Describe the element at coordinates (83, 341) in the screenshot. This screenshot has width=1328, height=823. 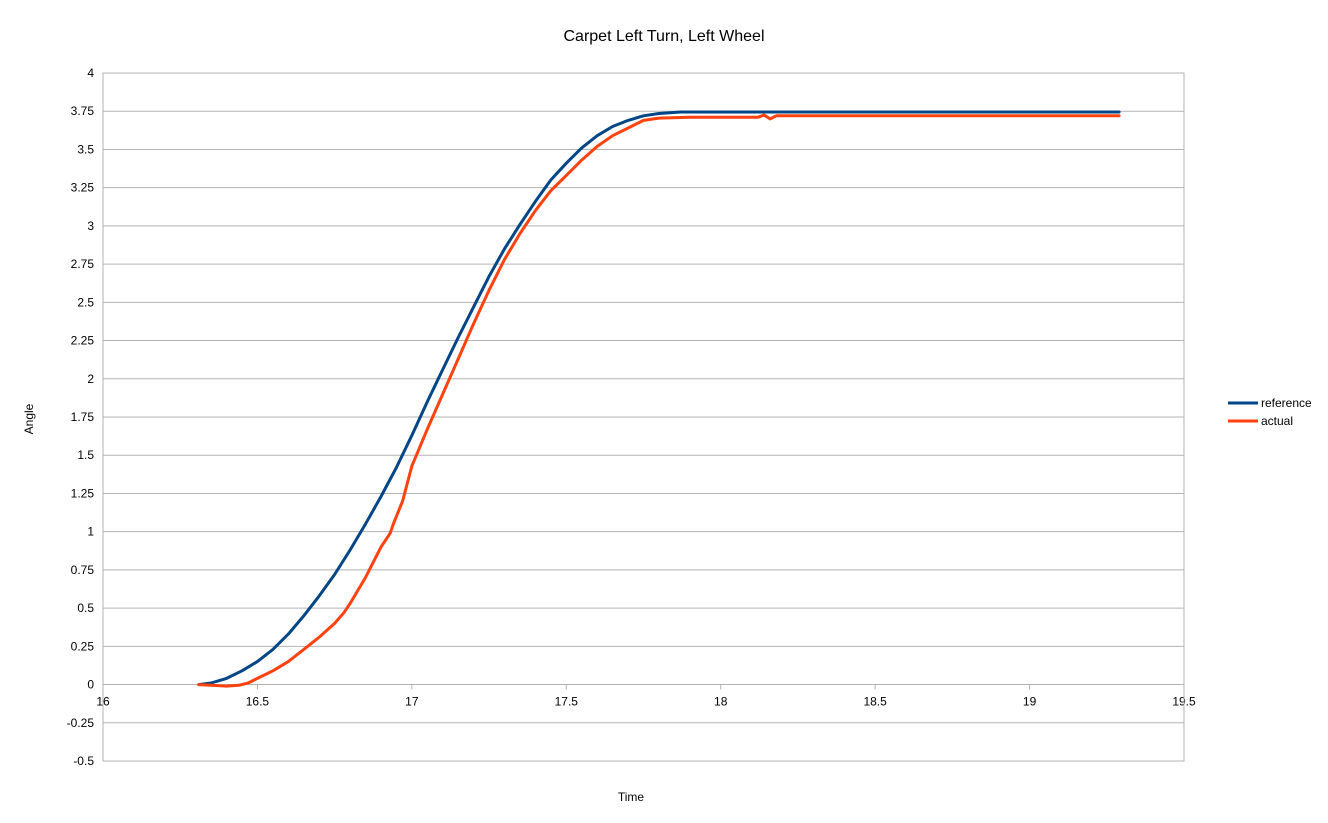
I see `y-tick-label: 2.25` at that location.